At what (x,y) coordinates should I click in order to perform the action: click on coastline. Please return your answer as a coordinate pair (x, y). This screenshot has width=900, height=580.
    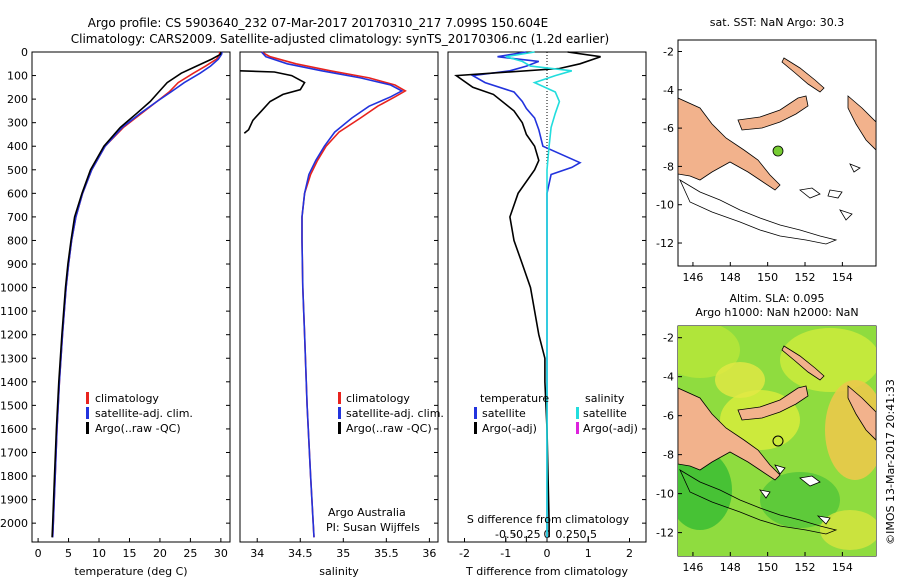
    Looking at the image, I should click on (758, 211).